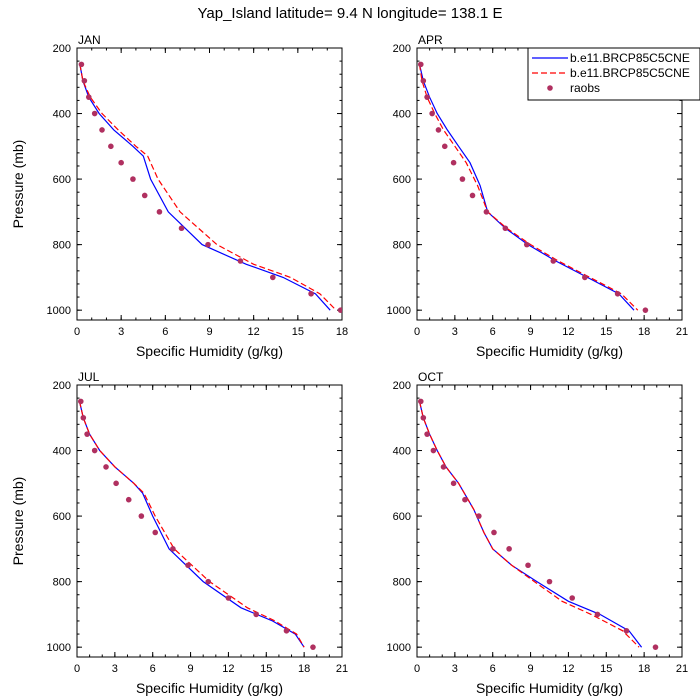  What do you see at coordinates (431, 377) in the screenshot?
I see `panel-label: OCT` at bounding box center [431, 377].